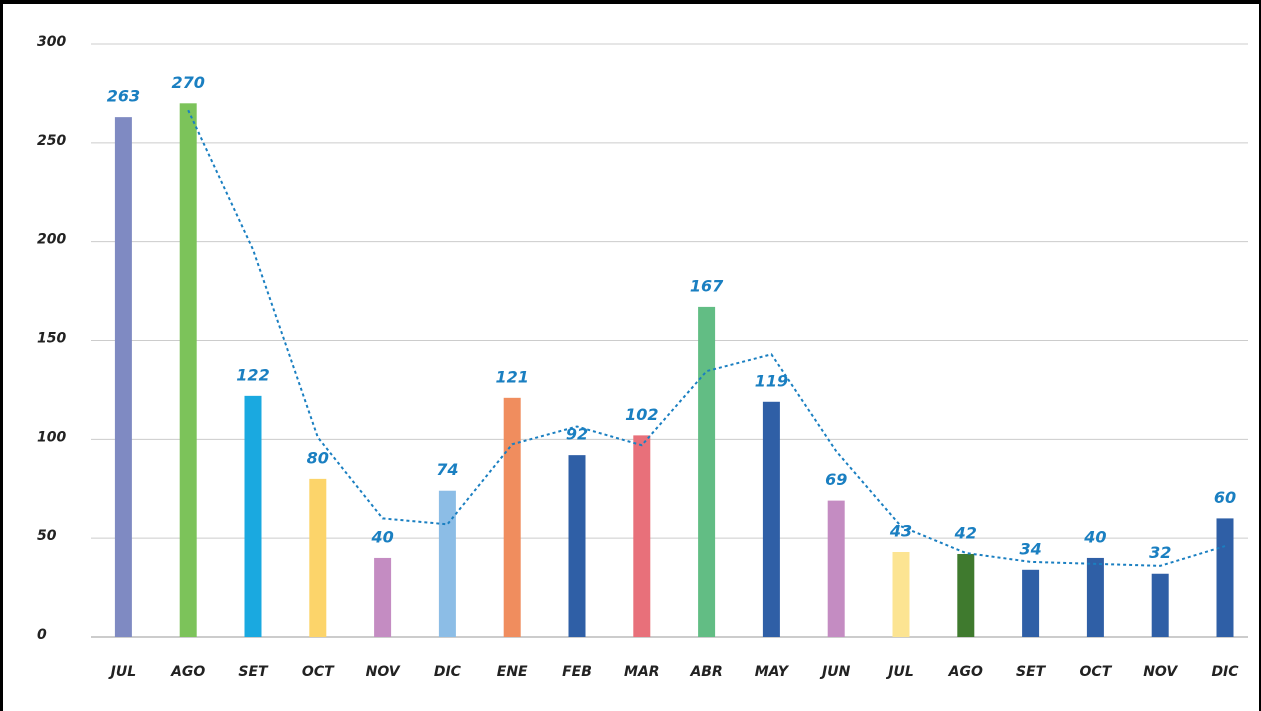 Image resolution: width=1261 pixels, height=711 pixels. What do you see at coordinates (900, 531) in the screenshot?
I see `value-label: 43` at bounding box center [900, 531].